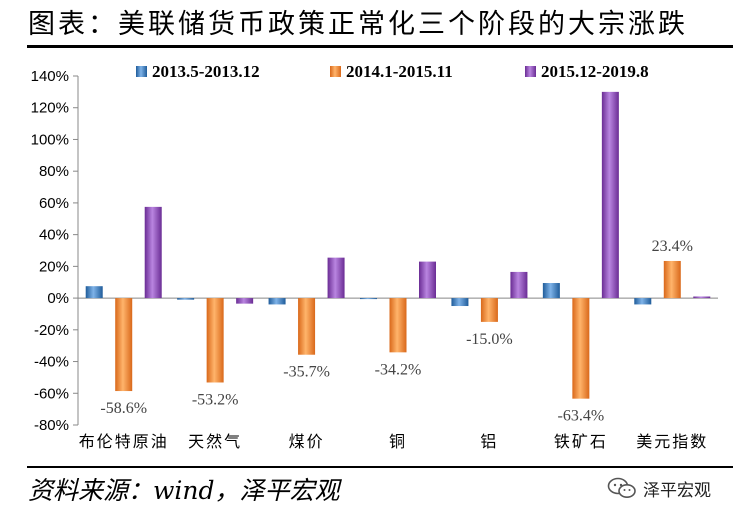 Image resolution: width=742 pixels, height=509 pixels. I want to click on page-title: 图表：美联储货币政策正常化三个阶段的大宗涨跌, so click(358, 24).